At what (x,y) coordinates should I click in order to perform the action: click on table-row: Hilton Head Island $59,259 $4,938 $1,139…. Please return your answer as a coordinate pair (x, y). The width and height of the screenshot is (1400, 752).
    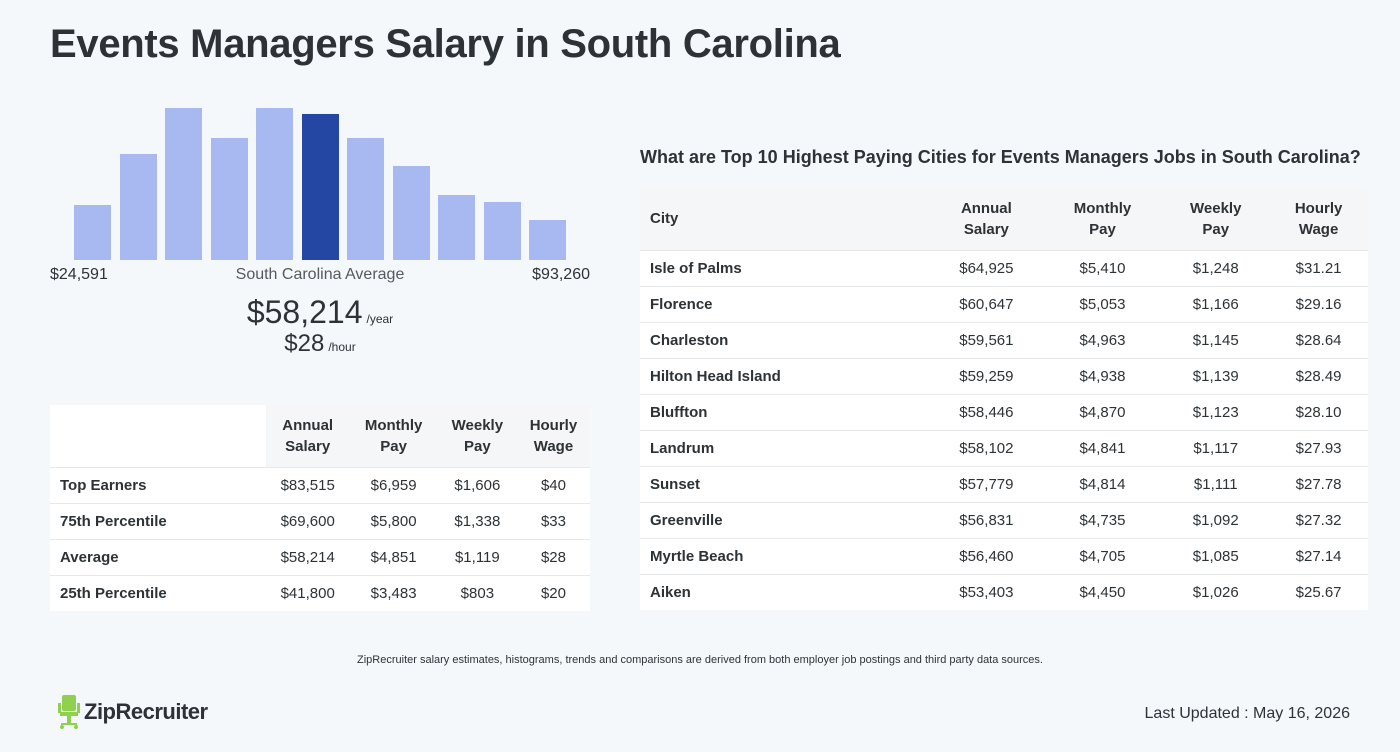
    Looking at the image, I should click on (1004, 375).